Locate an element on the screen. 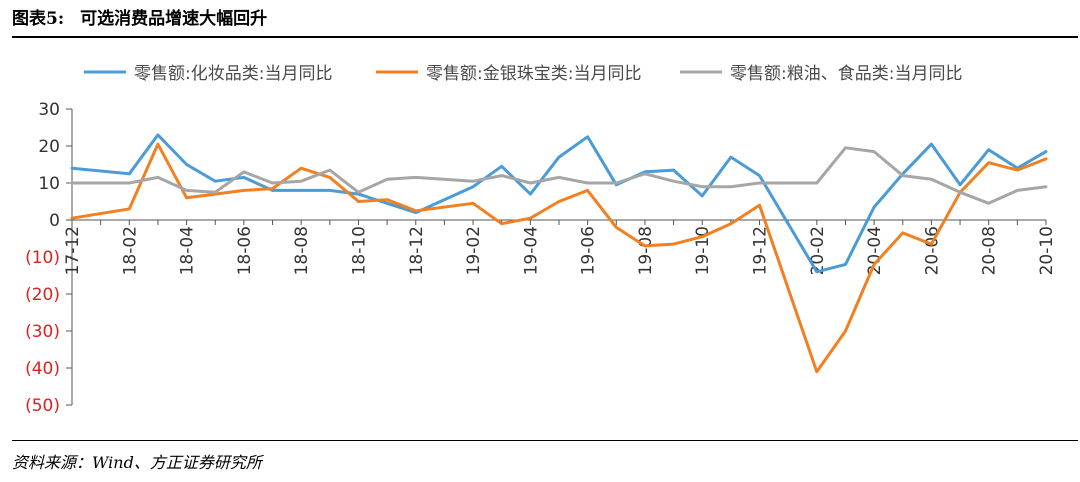 This screenshot has width=1080, height=482. figure-title-text: 可选消费品增速大幅回升 is located at coordinates (174, 19).